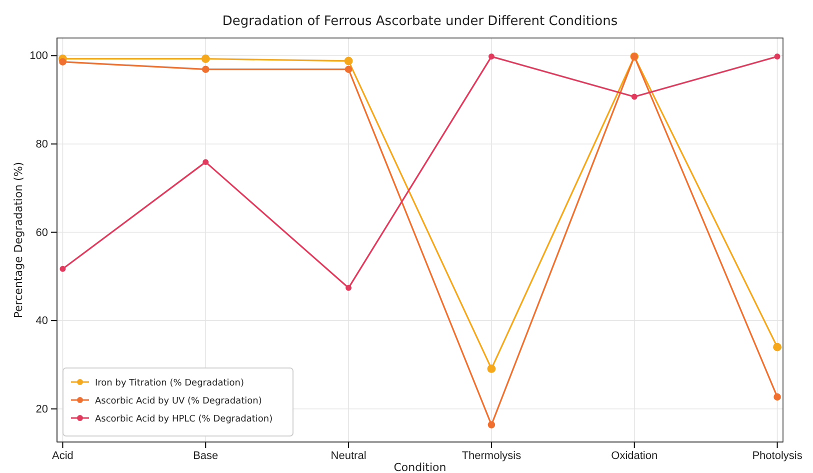 The width and height of the screenshot is (813, 473). What do you see at coordinates (42, 409) in the screenshot?
I see `y-tick-label: 20` at bounding box center [42, 409].